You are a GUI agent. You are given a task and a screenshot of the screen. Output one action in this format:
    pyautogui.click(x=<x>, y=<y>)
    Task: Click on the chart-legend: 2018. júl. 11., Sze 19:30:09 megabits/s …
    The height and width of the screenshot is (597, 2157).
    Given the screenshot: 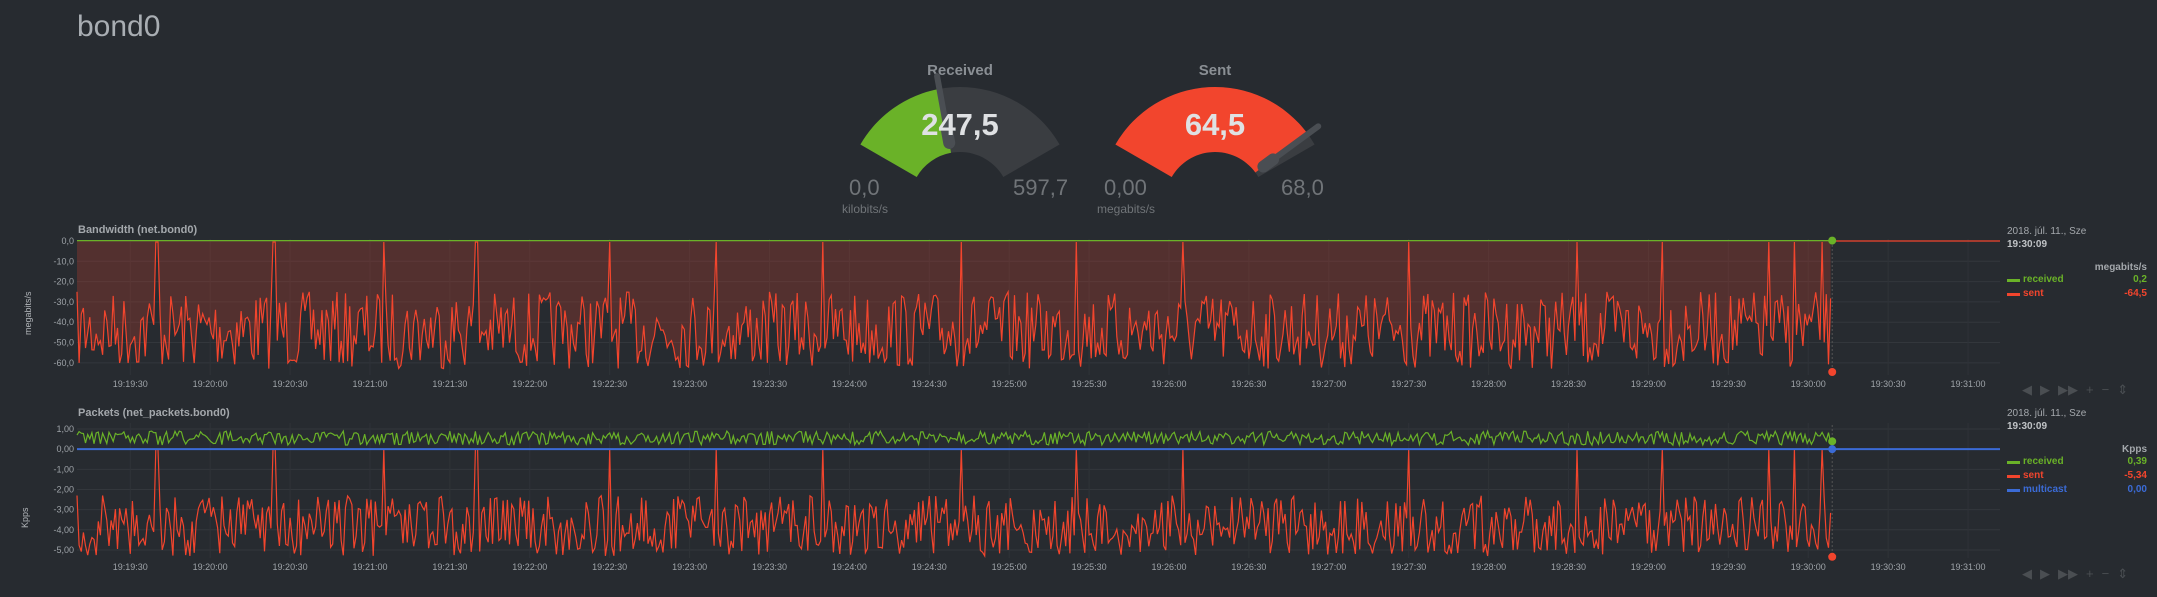 What is the action you would take?
    pyautogui.click(x=2077, y=263)
    